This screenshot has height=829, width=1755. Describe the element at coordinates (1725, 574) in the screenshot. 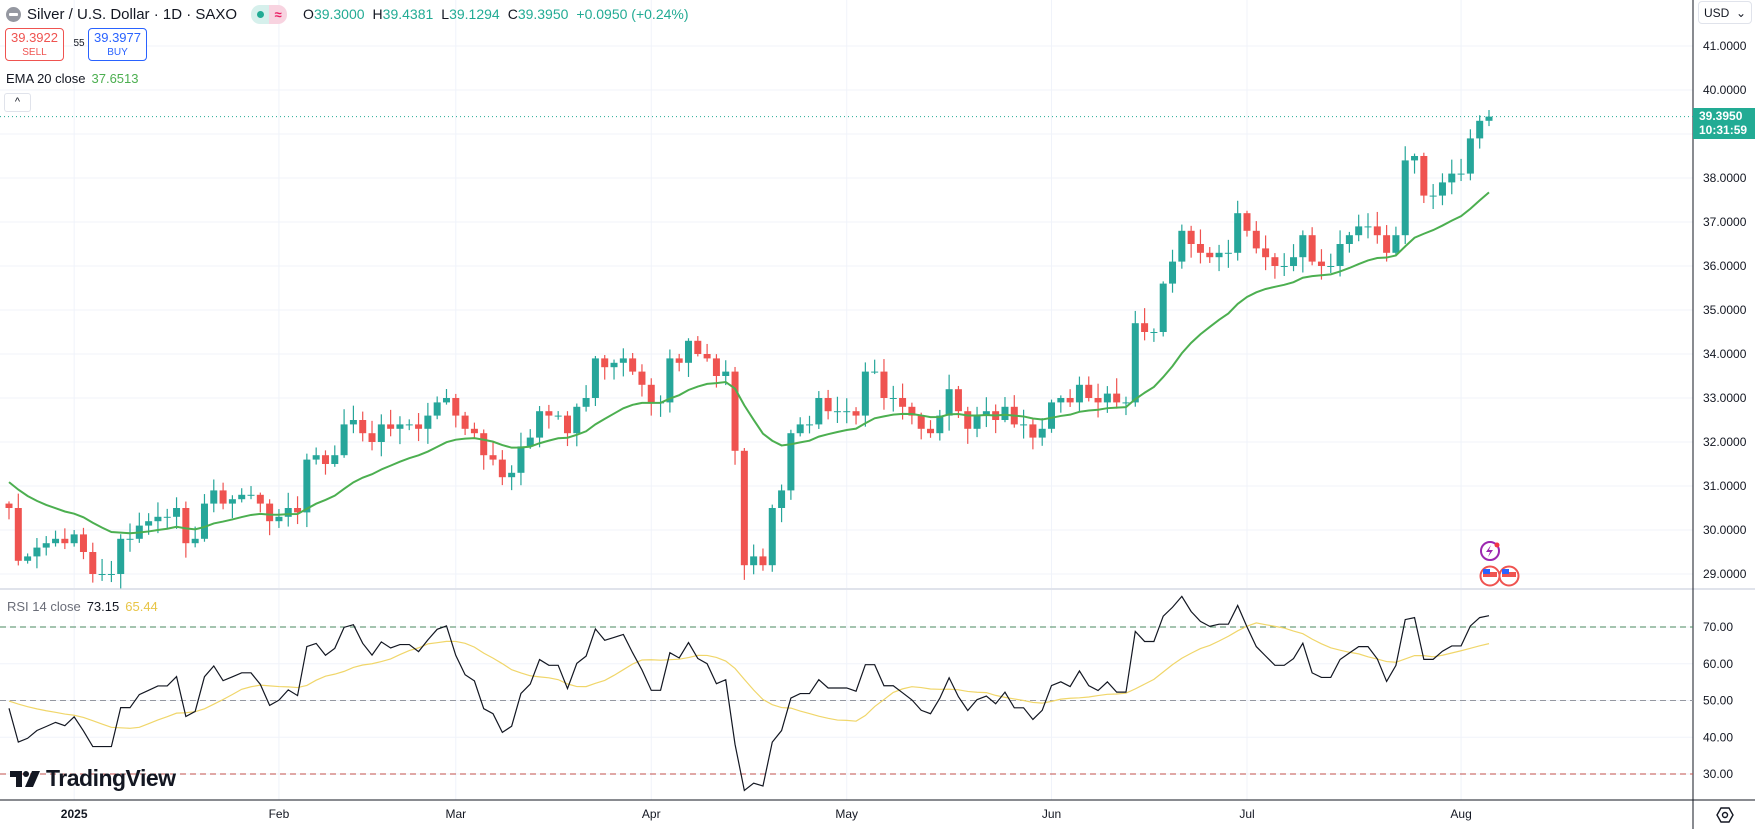

I see `price-tick-label: 29.0000` at that location.